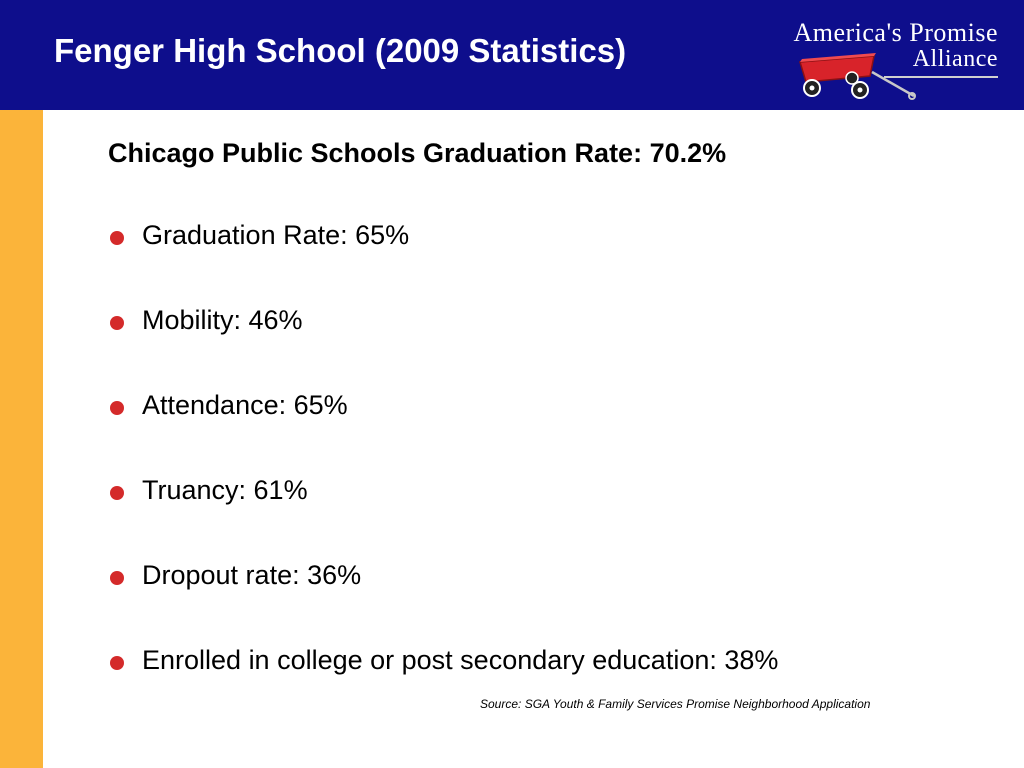 Image resolution: width=1024 pixels, height=768 pixels. What do you see at coordinates (252, 575) in the screenshot?
I see `bullet-text: Dropout rate: 36%` at bounding box center [252, 575].